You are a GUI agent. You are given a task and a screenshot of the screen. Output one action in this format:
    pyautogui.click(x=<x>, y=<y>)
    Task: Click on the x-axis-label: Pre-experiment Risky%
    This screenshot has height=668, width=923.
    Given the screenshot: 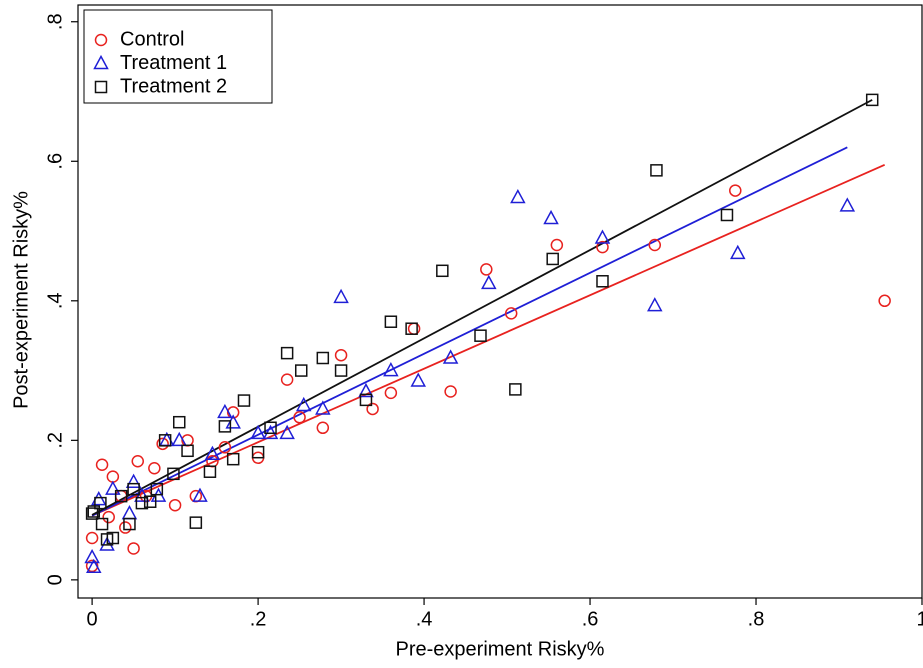 What is the action you would take?
    pyautogui.click(x=500, y=649)
    